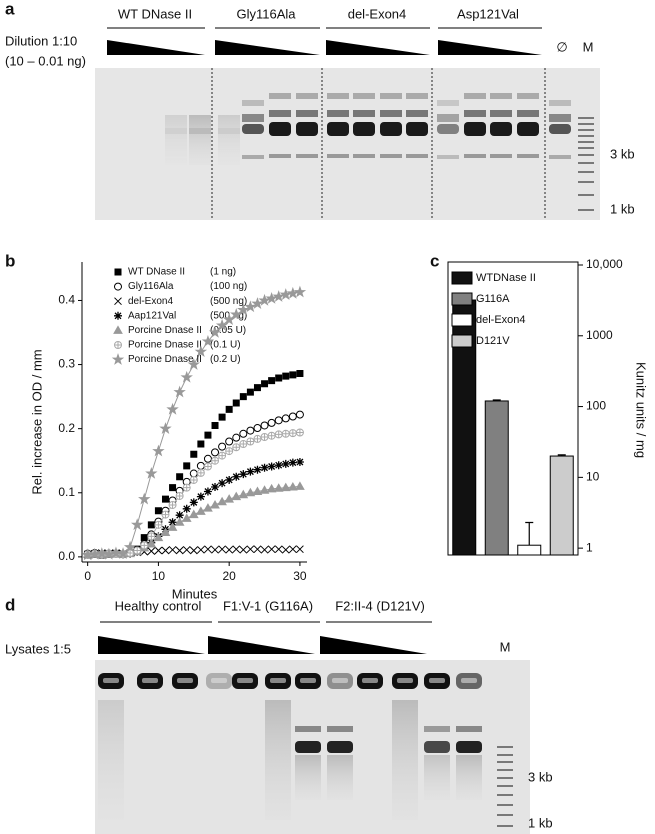 This screenshot has width=655, height=834. Describe the element at coordinates (561, 505) in the screenshot. I see `bar` at that location.